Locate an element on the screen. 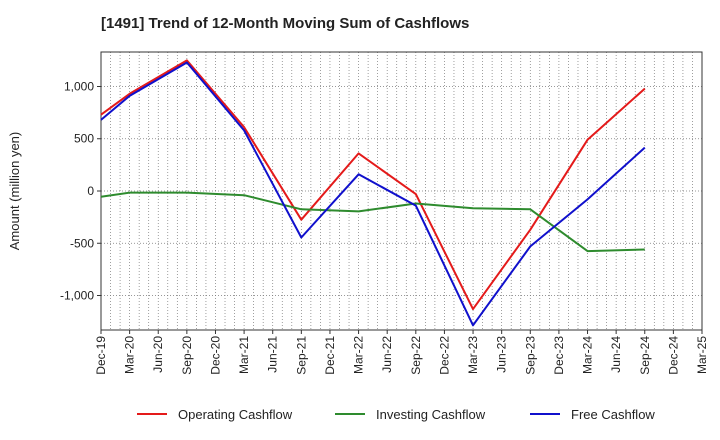 The height and width of the screenshot is (440, 720). x-tick-label: Mar-24 is located at coordinates (588, 355).